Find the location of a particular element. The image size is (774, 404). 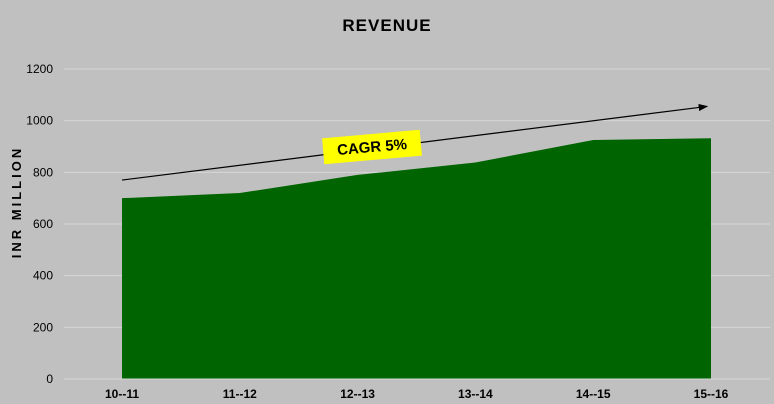

x-tick-label: 12--13 is located at coordinates (357, 394).